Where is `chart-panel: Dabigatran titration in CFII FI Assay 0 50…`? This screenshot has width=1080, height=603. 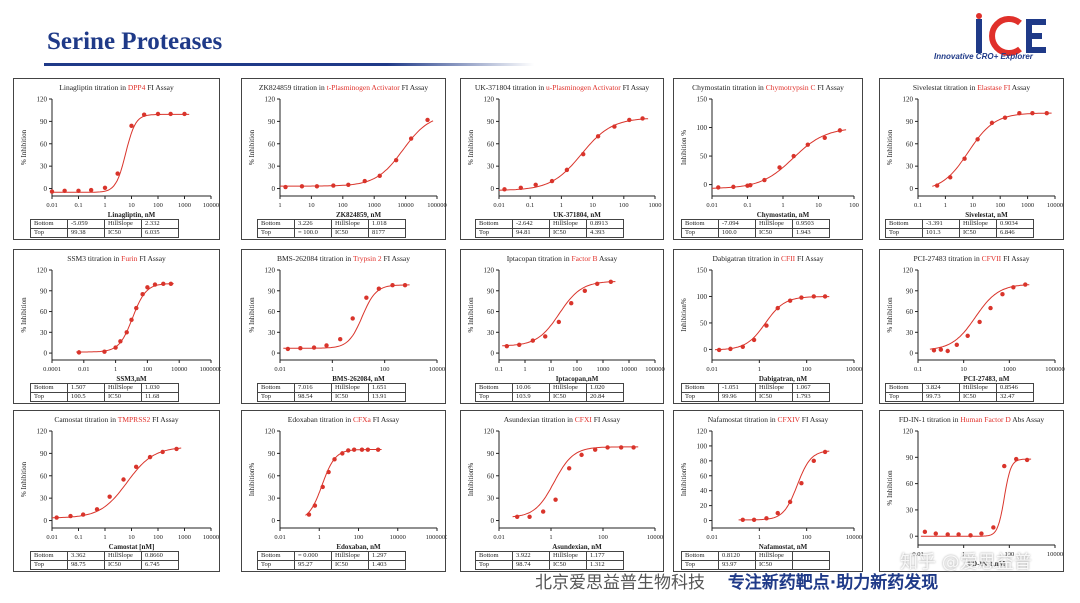 chart-panel: Dabigatran titration in CFII FI Assay 0 50… is located at coordinates (768, 326).